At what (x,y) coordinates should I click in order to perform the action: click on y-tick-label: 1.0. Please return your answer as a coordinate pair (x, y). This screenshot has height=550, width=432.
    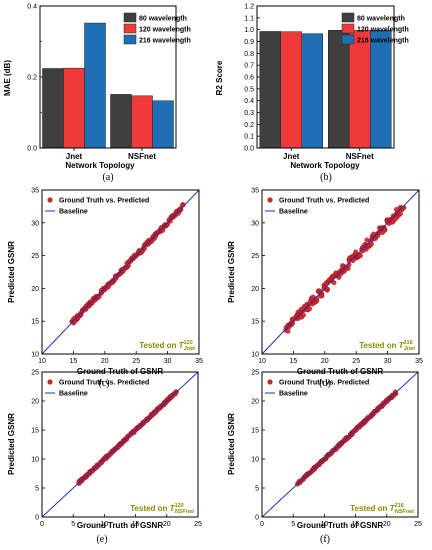
    Looking at the image, I should click on (249, 30).